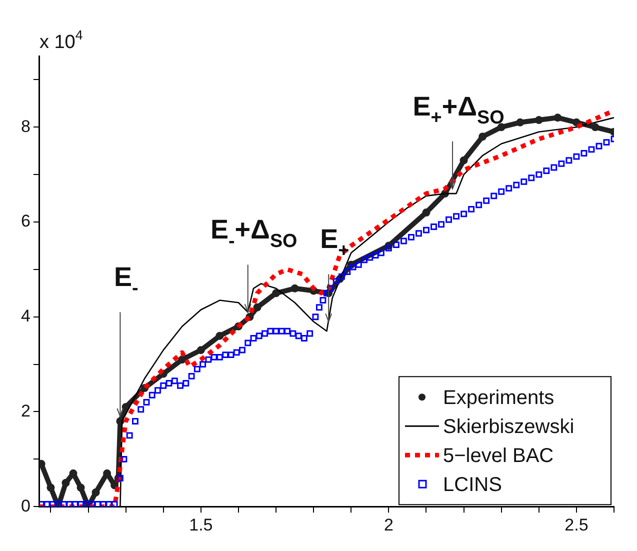  I want to click on annotation: E-, so click(126, 281).